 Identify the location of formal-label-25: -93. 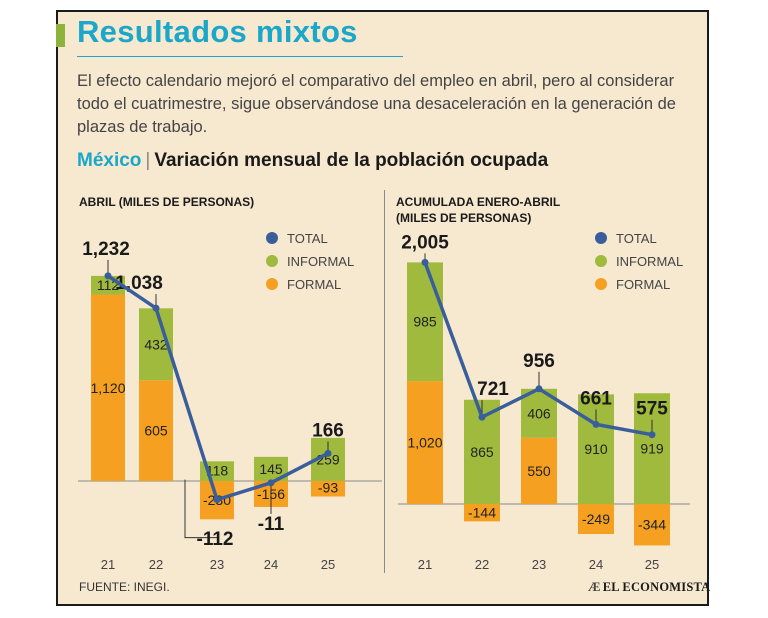
(328, 487).